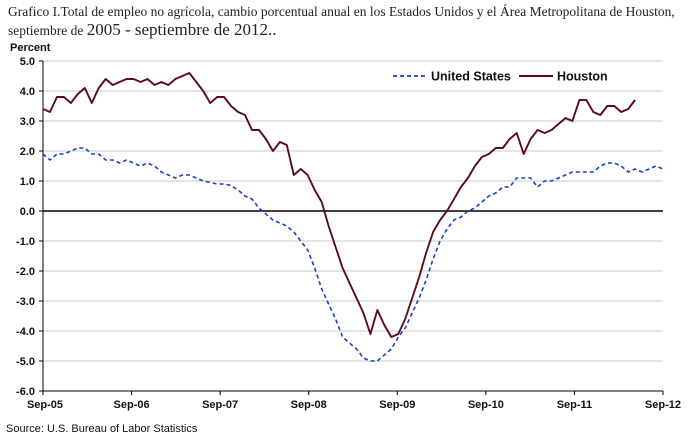 The image size is (693, 438). Describe the element at coordinates (486, 405) in the screenshot. I see `x-tick-label: Sep-10` at that location.